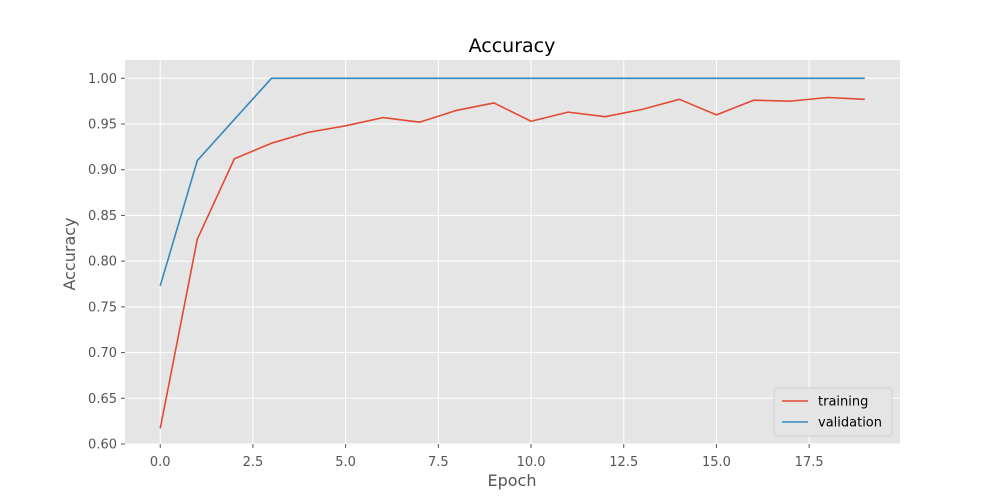  Describe the element at coordinates (850, 423) in the screenshot. I see `legend-label-validation: validation` at that location.